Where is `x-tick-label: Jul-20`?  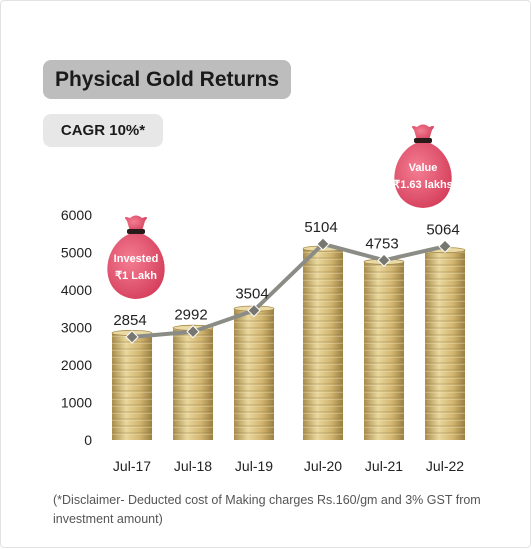 x-tick-label: Jul-20 is located at coordinates (323, 466).